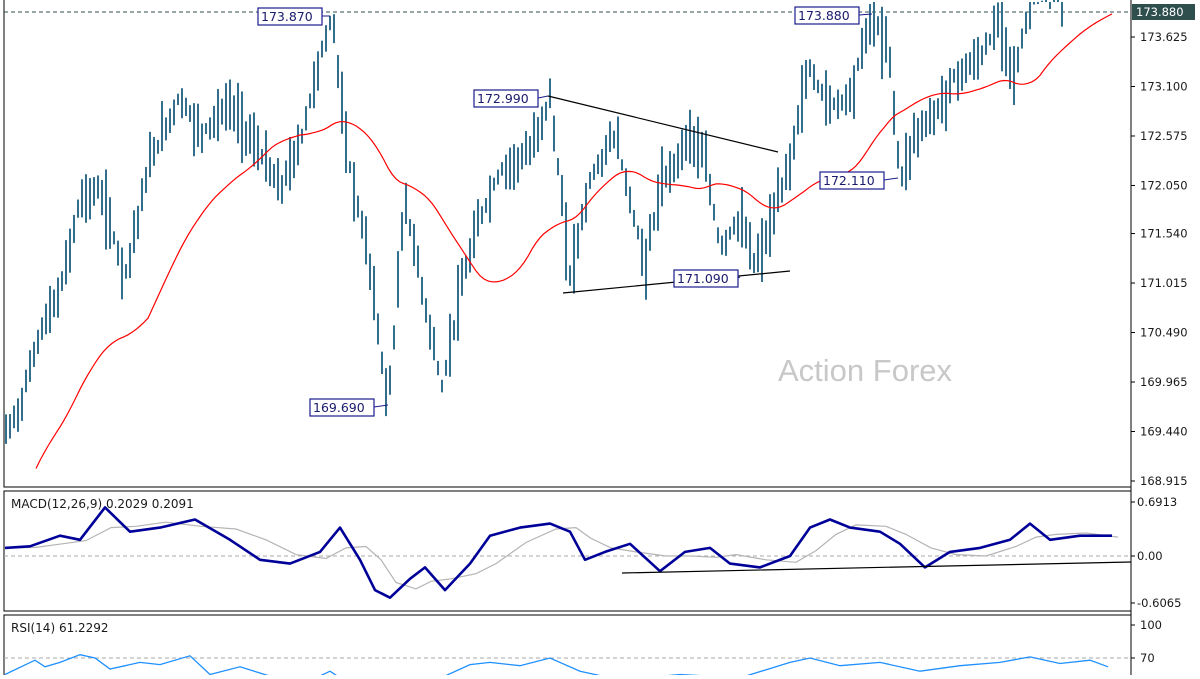  Describe the element at coordinates (1164, 234) in the screenshot. I see `svg-text: 171.540` at that location.